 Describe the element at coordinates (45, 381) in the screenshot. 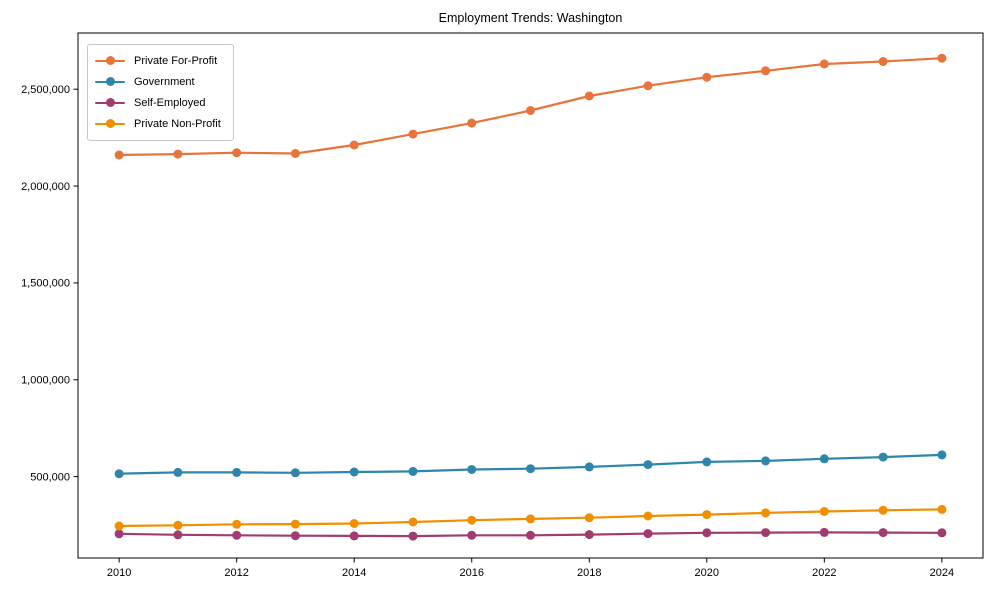

I see `y-axis-tick-label: 1,000,000` at that location.